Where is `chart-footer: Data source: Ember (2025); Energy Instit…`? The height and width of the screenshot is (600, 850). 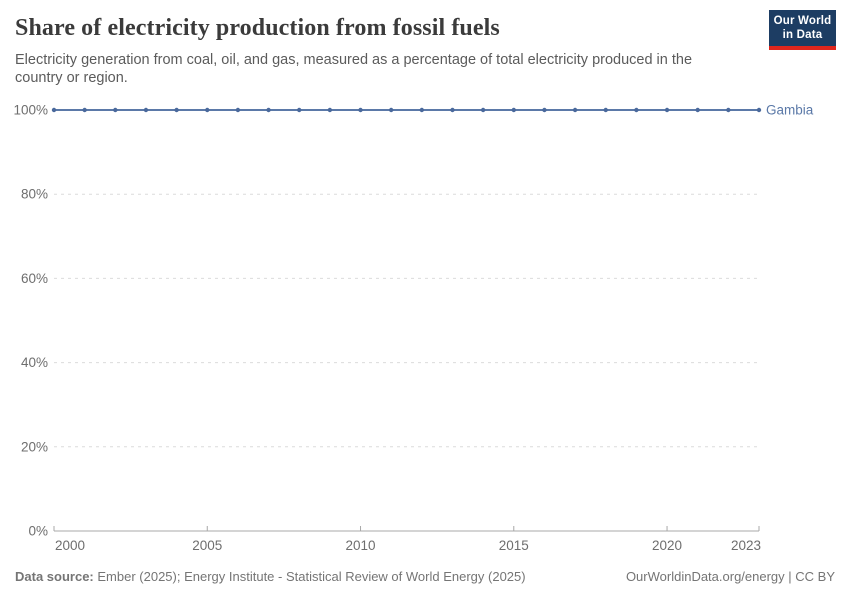
chart-footer: Data source: Ember (2025); Energy Instit… is located at coordinates (425, 576).